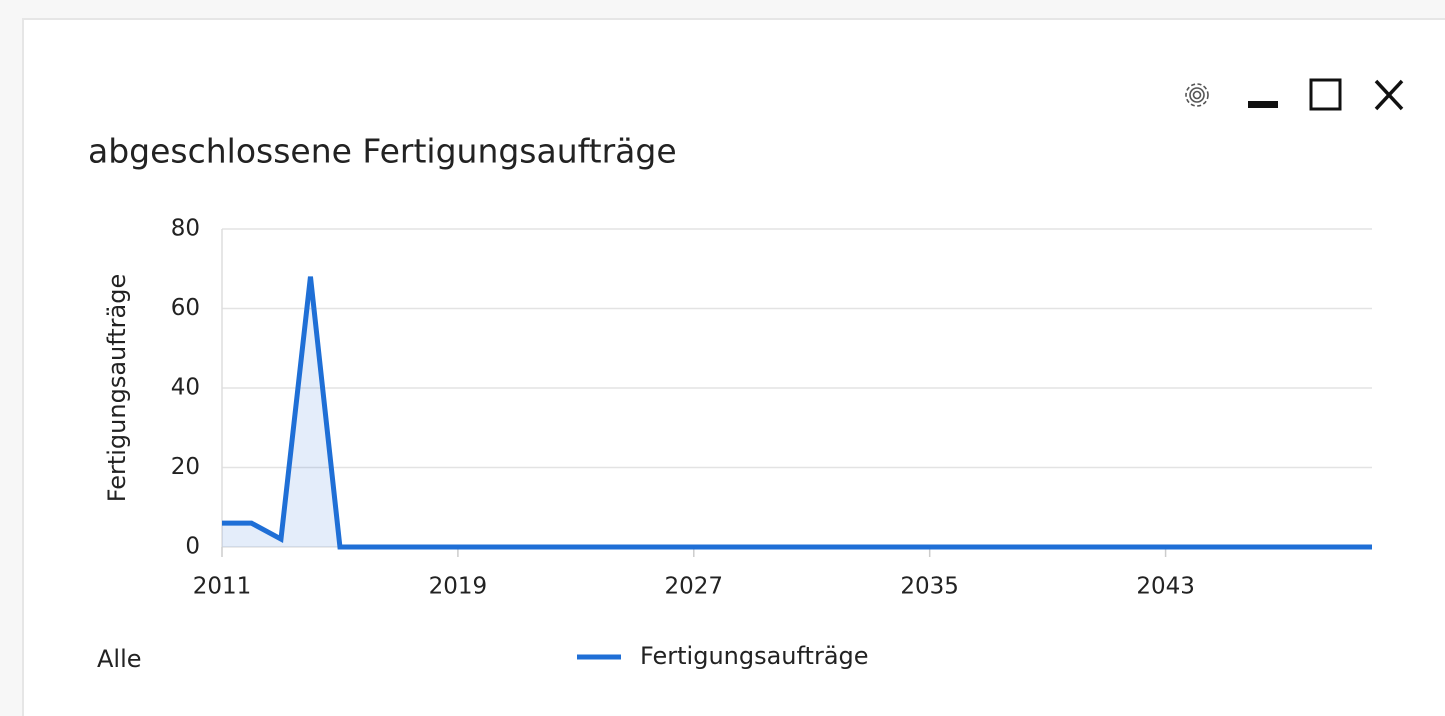  Describe the element at coordinates (185, 467) in the screenshot. I see `y-tick-label: 20` at that location.